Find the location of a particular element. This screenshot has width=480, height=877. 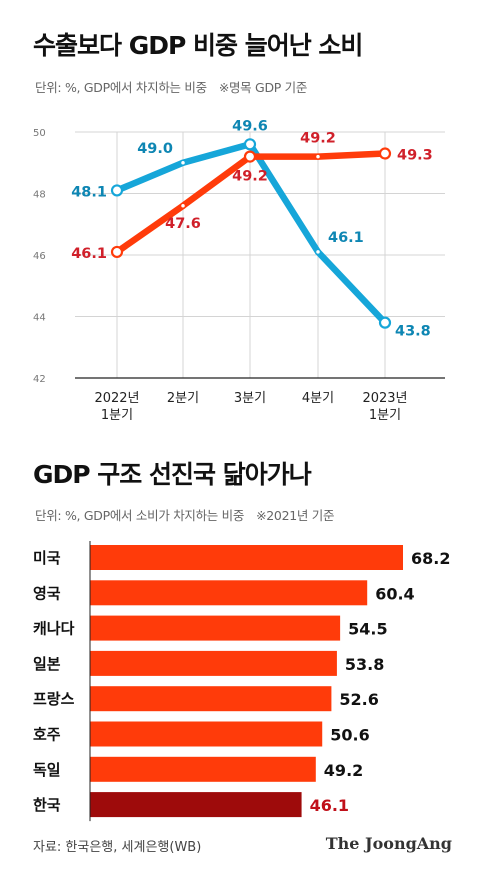

line-chart-title: 수출보다 GDP 비중 늘어난 소비 is located at coordinates (198, 45).